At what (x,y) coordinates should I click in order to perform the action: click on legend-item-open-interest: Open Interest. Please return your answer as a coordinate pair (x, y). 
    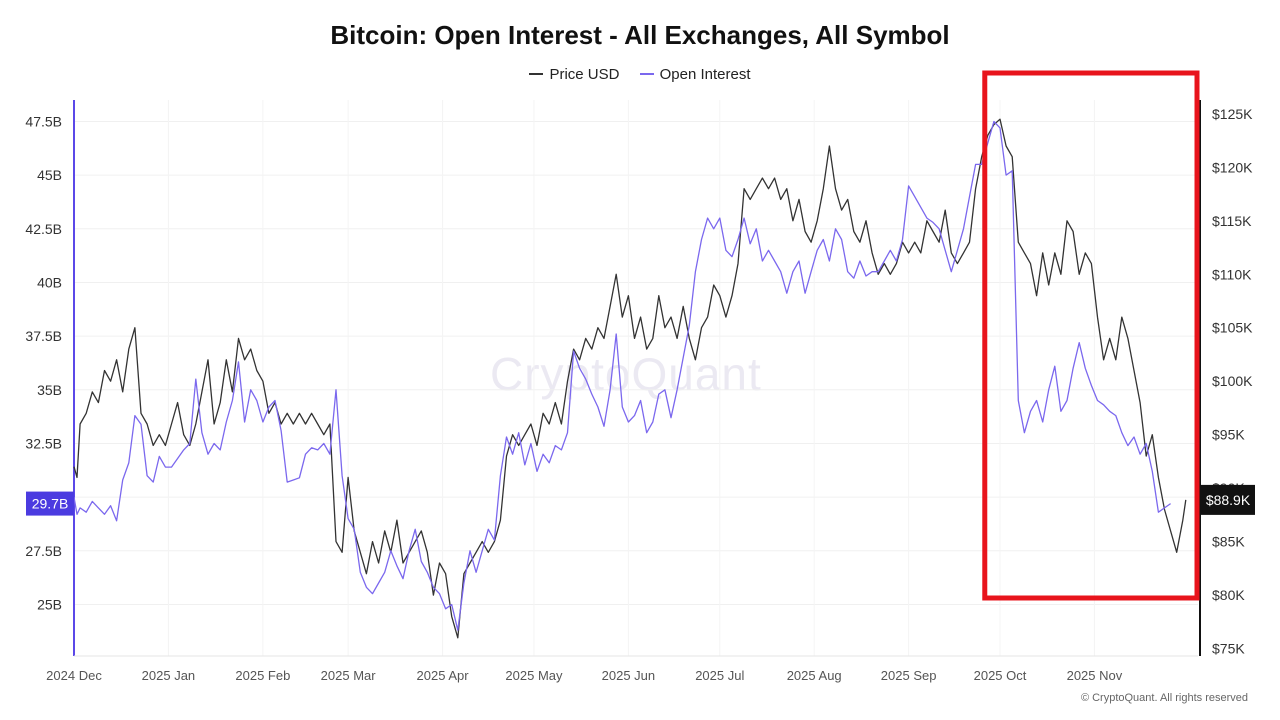
    Looking at the image, I should click on (695, 74).